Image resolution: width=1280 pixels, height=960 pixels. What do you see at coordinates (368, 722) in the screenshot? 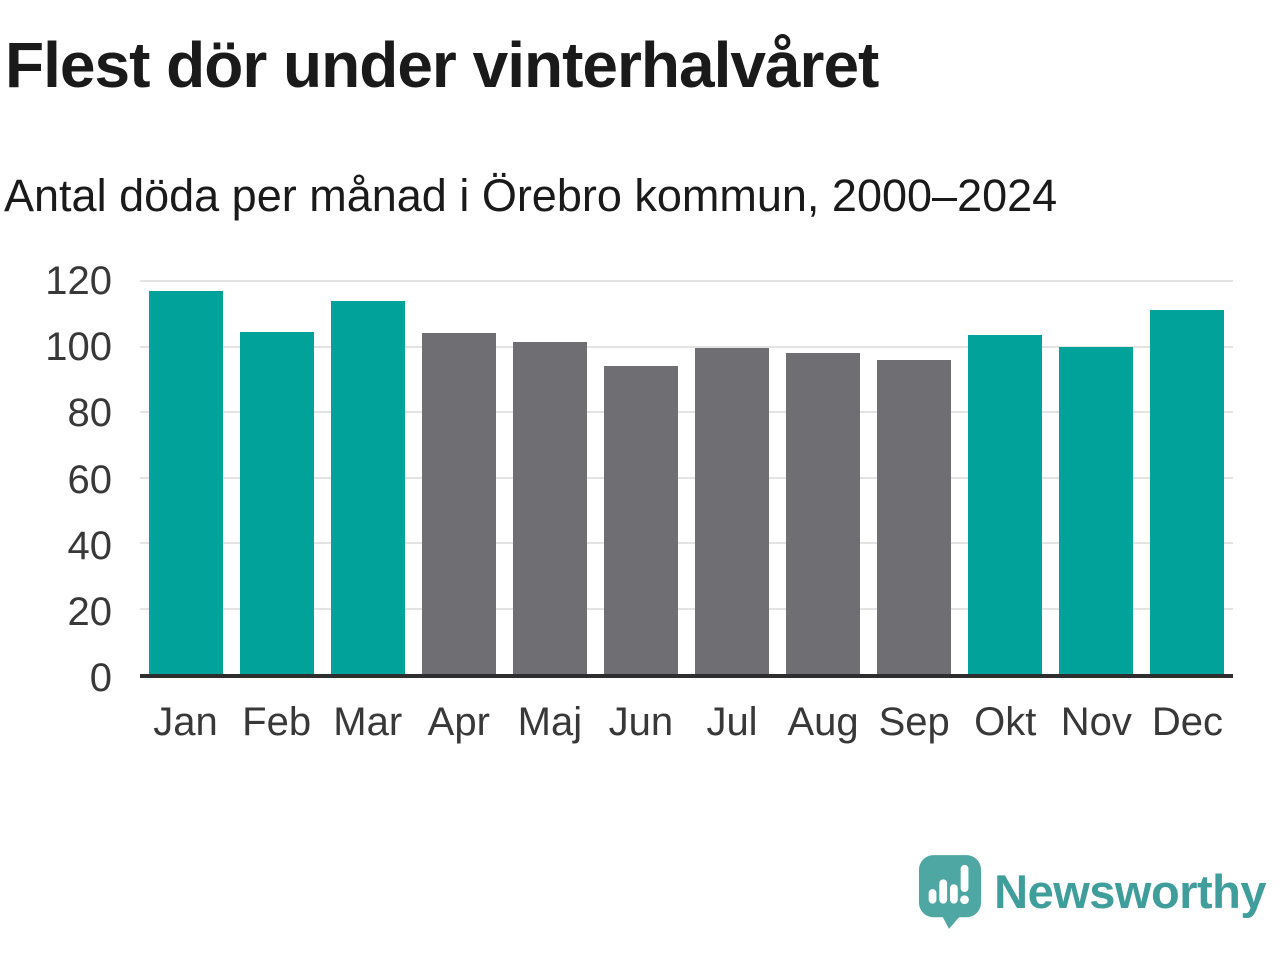
I see `x-tick-label-mar: Mar` at bounding box center [368, 722].